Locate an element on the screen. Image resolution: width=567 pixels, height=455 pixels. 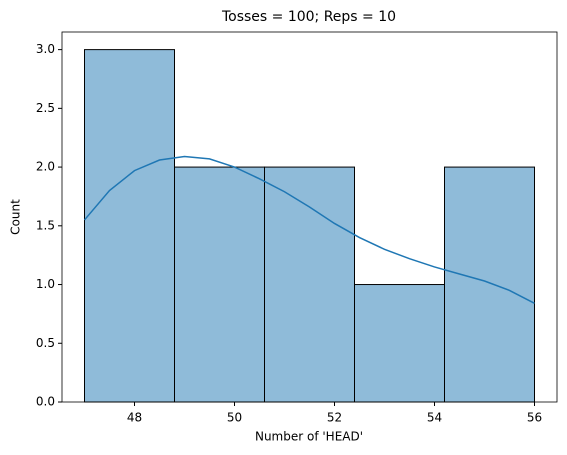
x-axis-label: Number of 'HEAD' is located at coordinates (309, 437).